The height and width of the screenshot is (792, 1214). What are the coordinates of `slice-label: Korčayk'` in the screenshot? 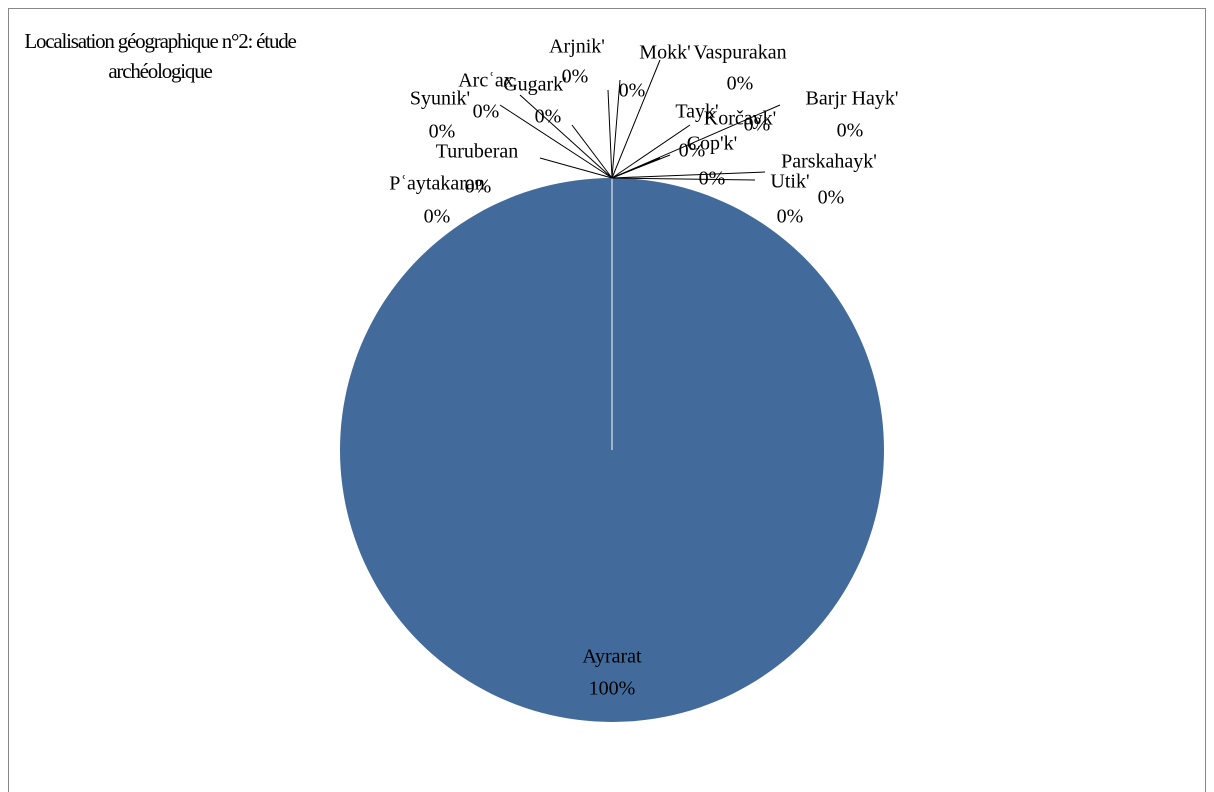 It's located at (740, 119).